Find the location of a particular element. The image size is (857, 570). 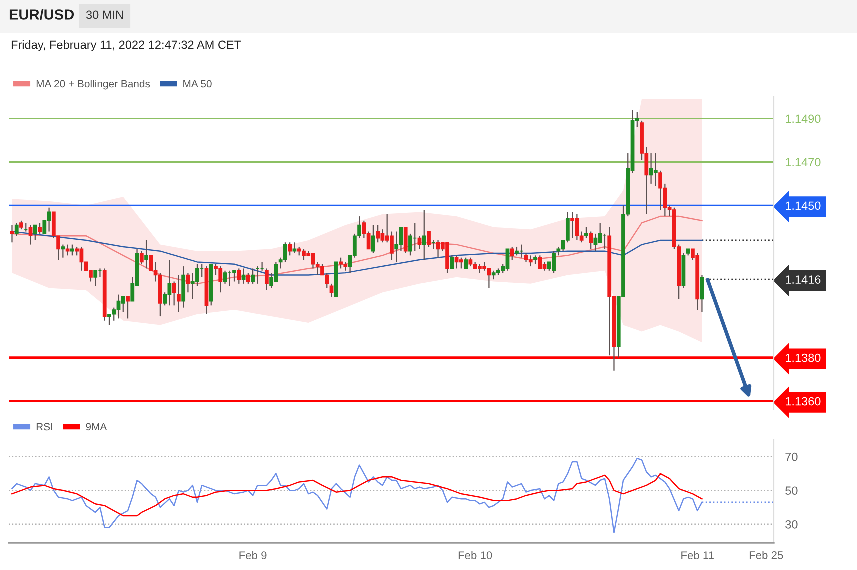

legend-label: MA 50 is located at coordinates (198, 84).